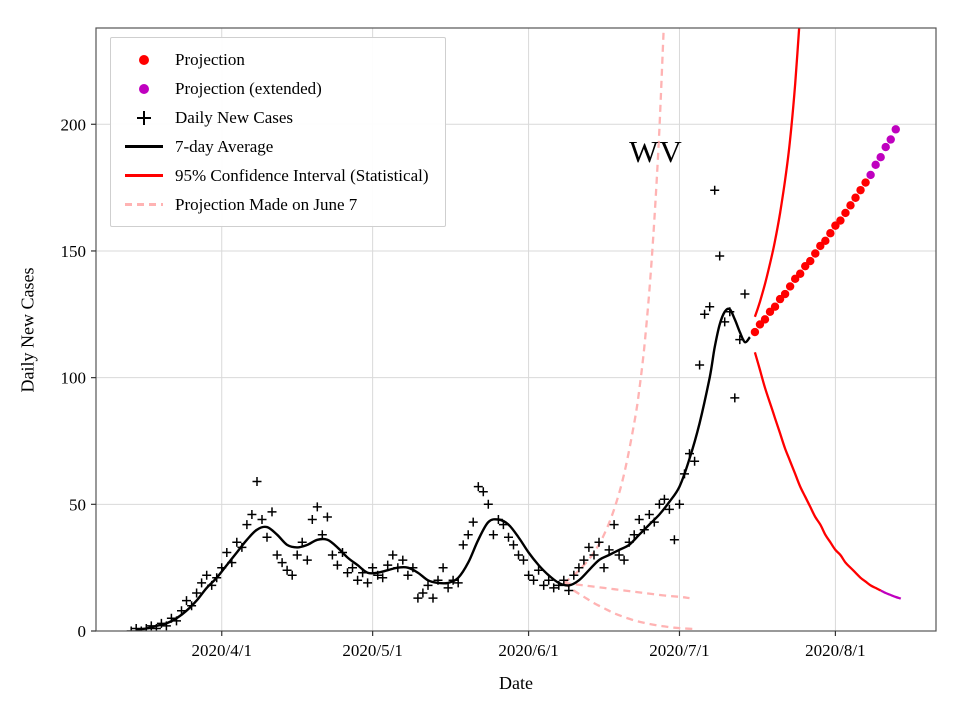 The width and height of the screenshot is (960, 720). What do you see at coordinates (77, 504) in the screenshot?
I see `y-tick-label: 50` at bounding box center [77, 504].